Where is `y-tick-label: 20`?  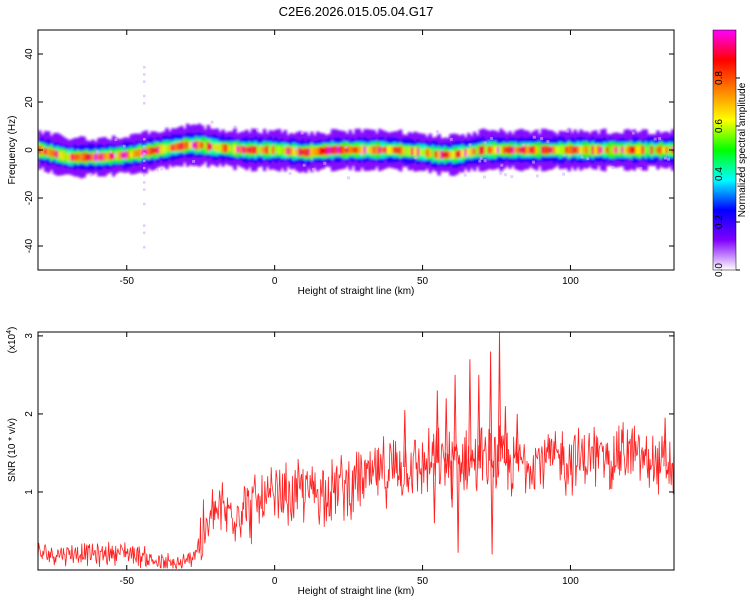 y-tick-label: 20 is located at coordinates (29, 102).